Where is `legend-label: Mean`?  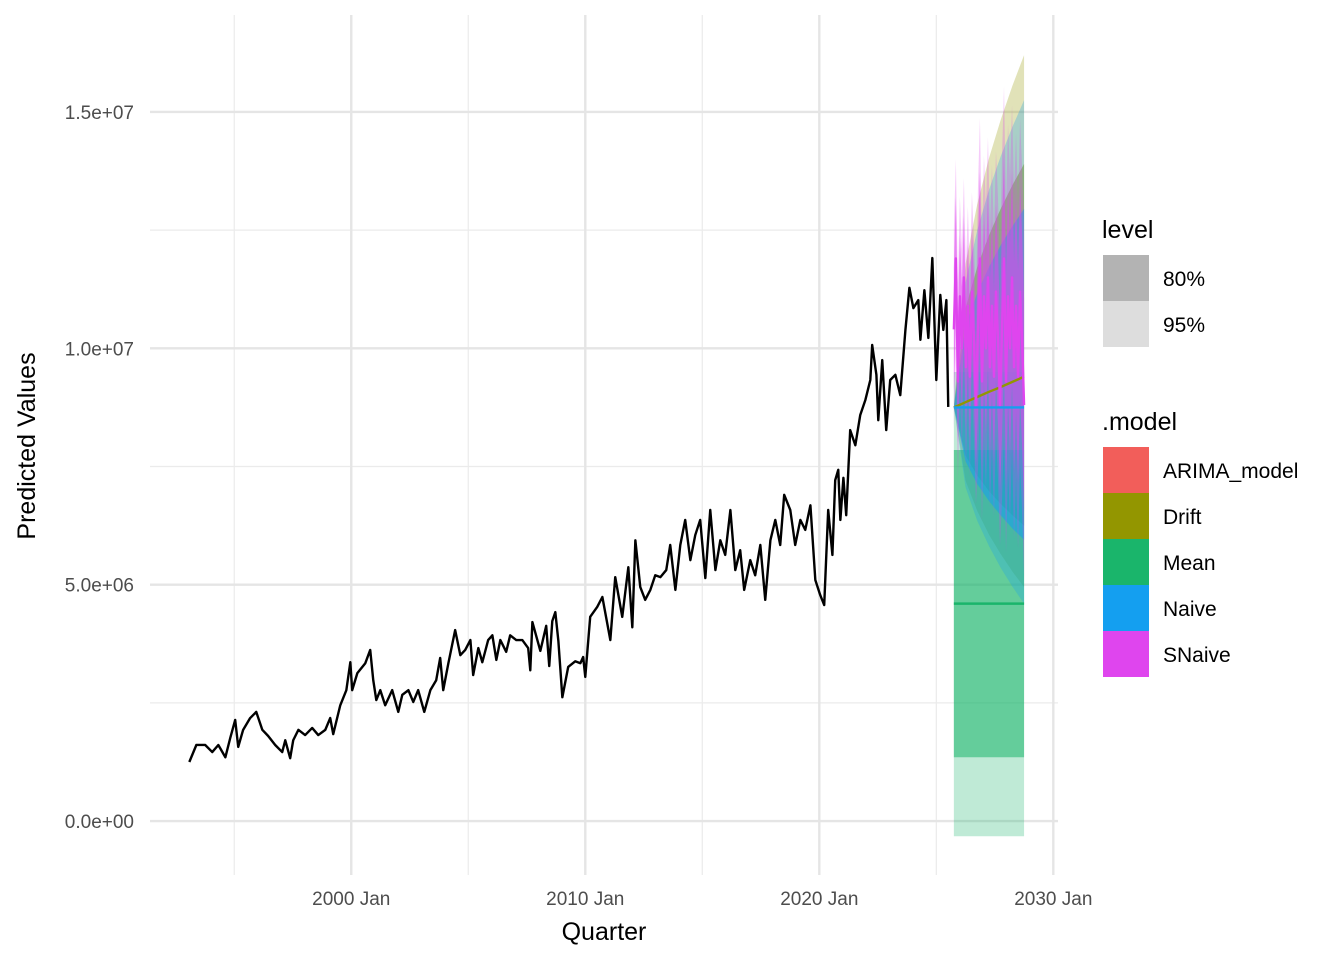
legend-label: Mean is located at coordinates (1189, 563).